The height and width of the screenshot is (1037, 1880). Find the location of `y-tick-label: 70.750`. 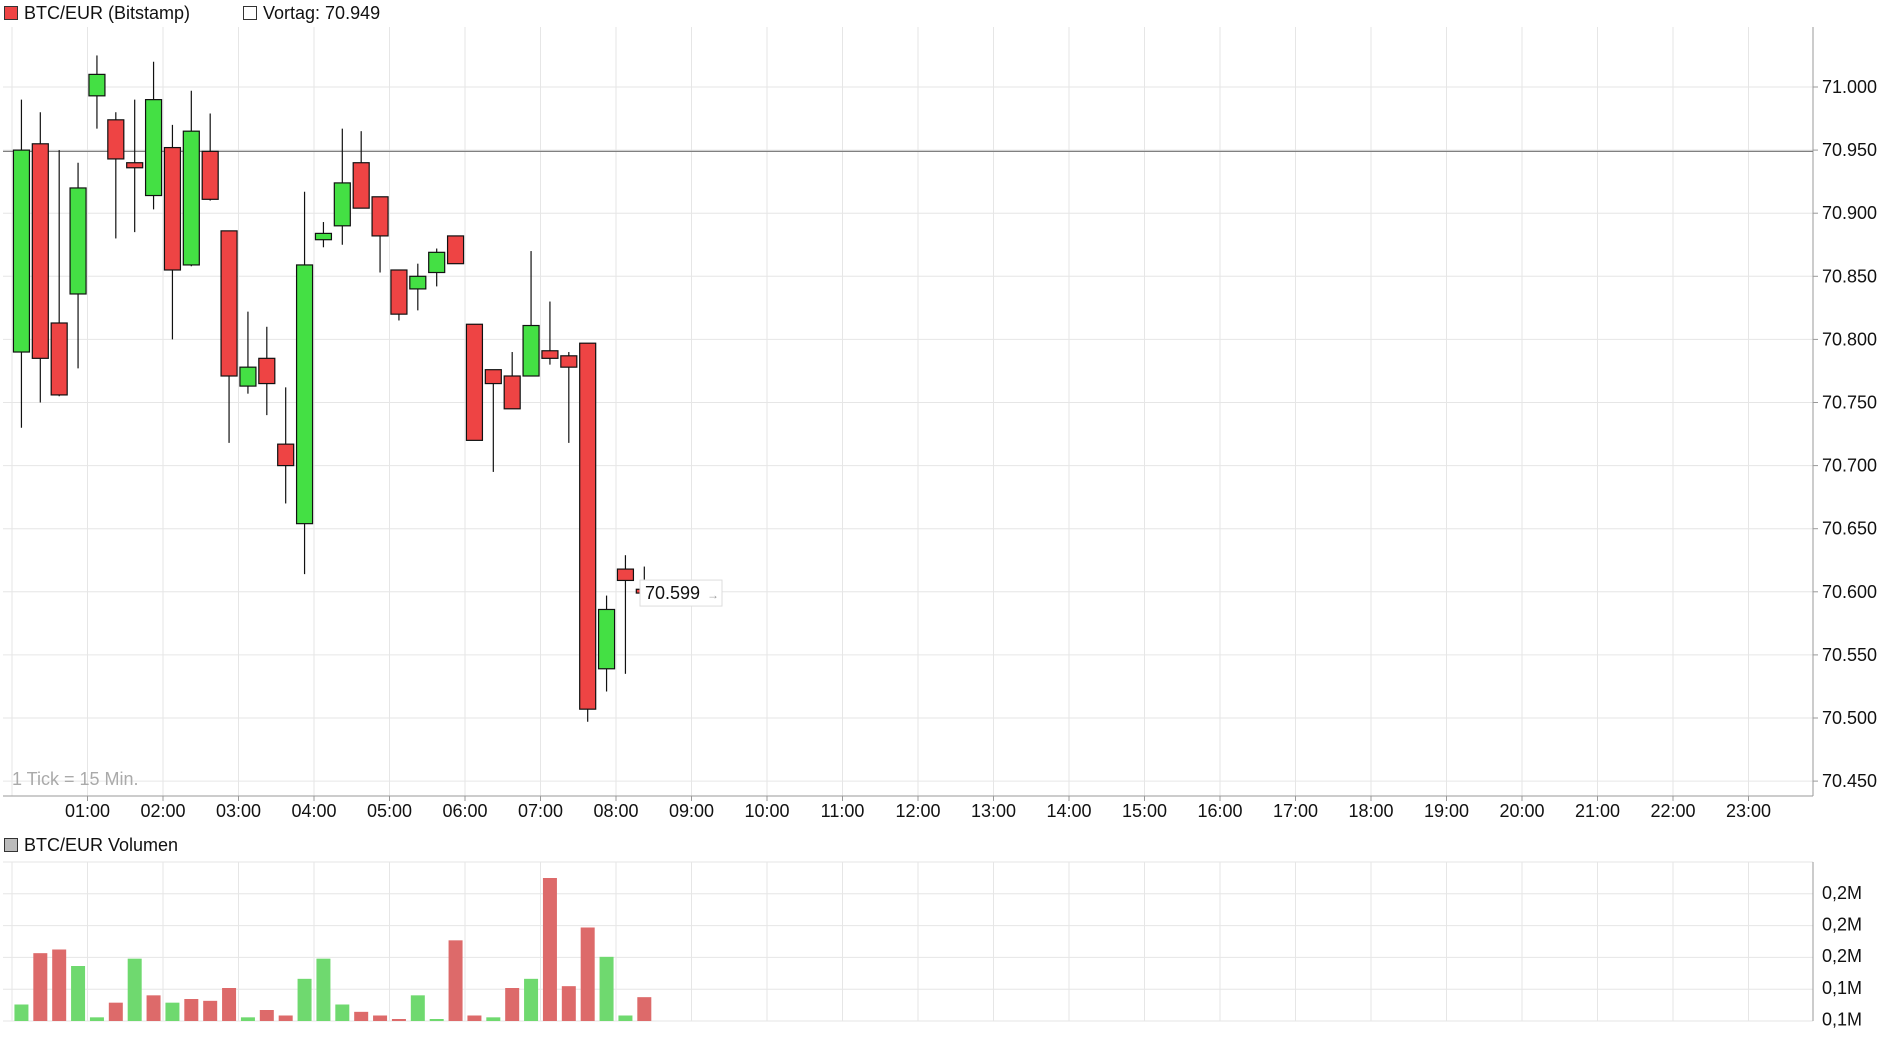

y-tick-label: 70.750 is located at coordinates (1849, 403).